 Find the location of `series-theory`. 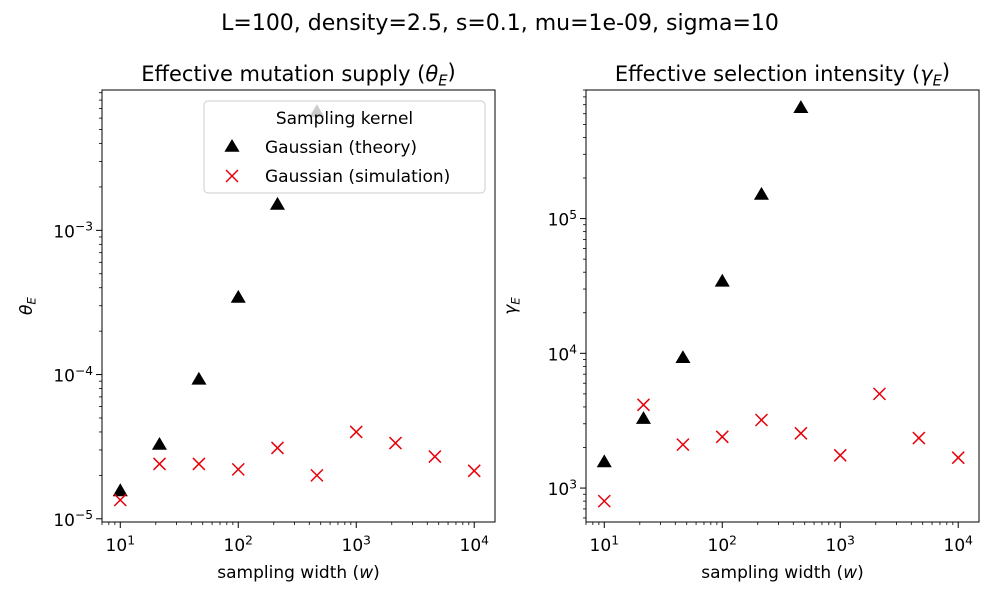

series-theory is located at coordinates (702, 284).